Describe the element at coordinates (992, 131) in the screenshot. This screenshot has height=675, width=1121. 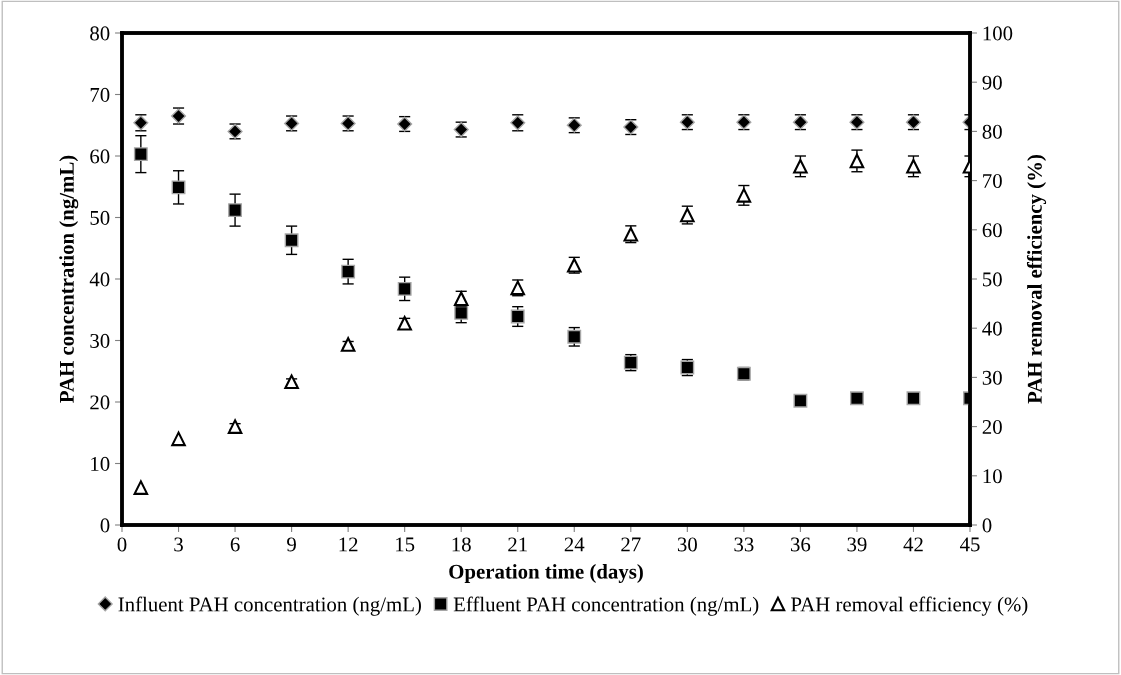
I see `y2-tick-label: 80` at that location.